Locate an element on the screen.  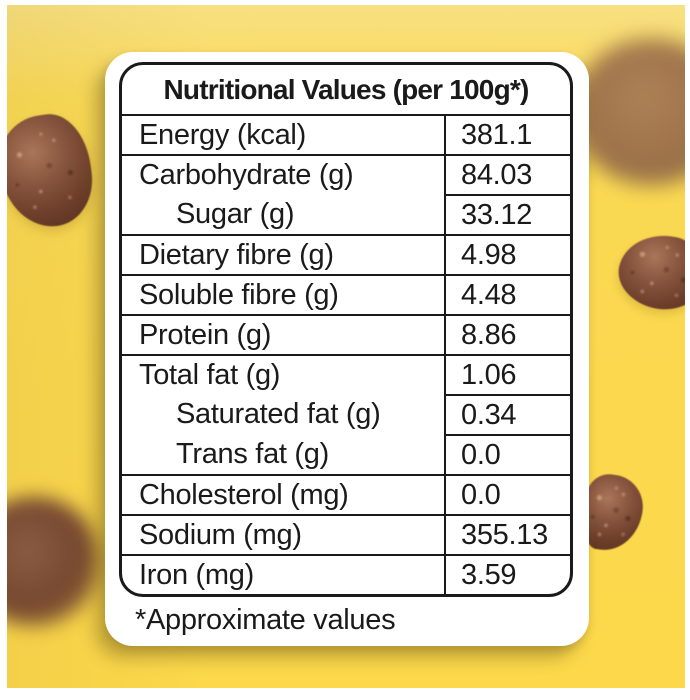
table-row-energy: Energy (kcal) 381.1 is located at coordinates (346, 134).